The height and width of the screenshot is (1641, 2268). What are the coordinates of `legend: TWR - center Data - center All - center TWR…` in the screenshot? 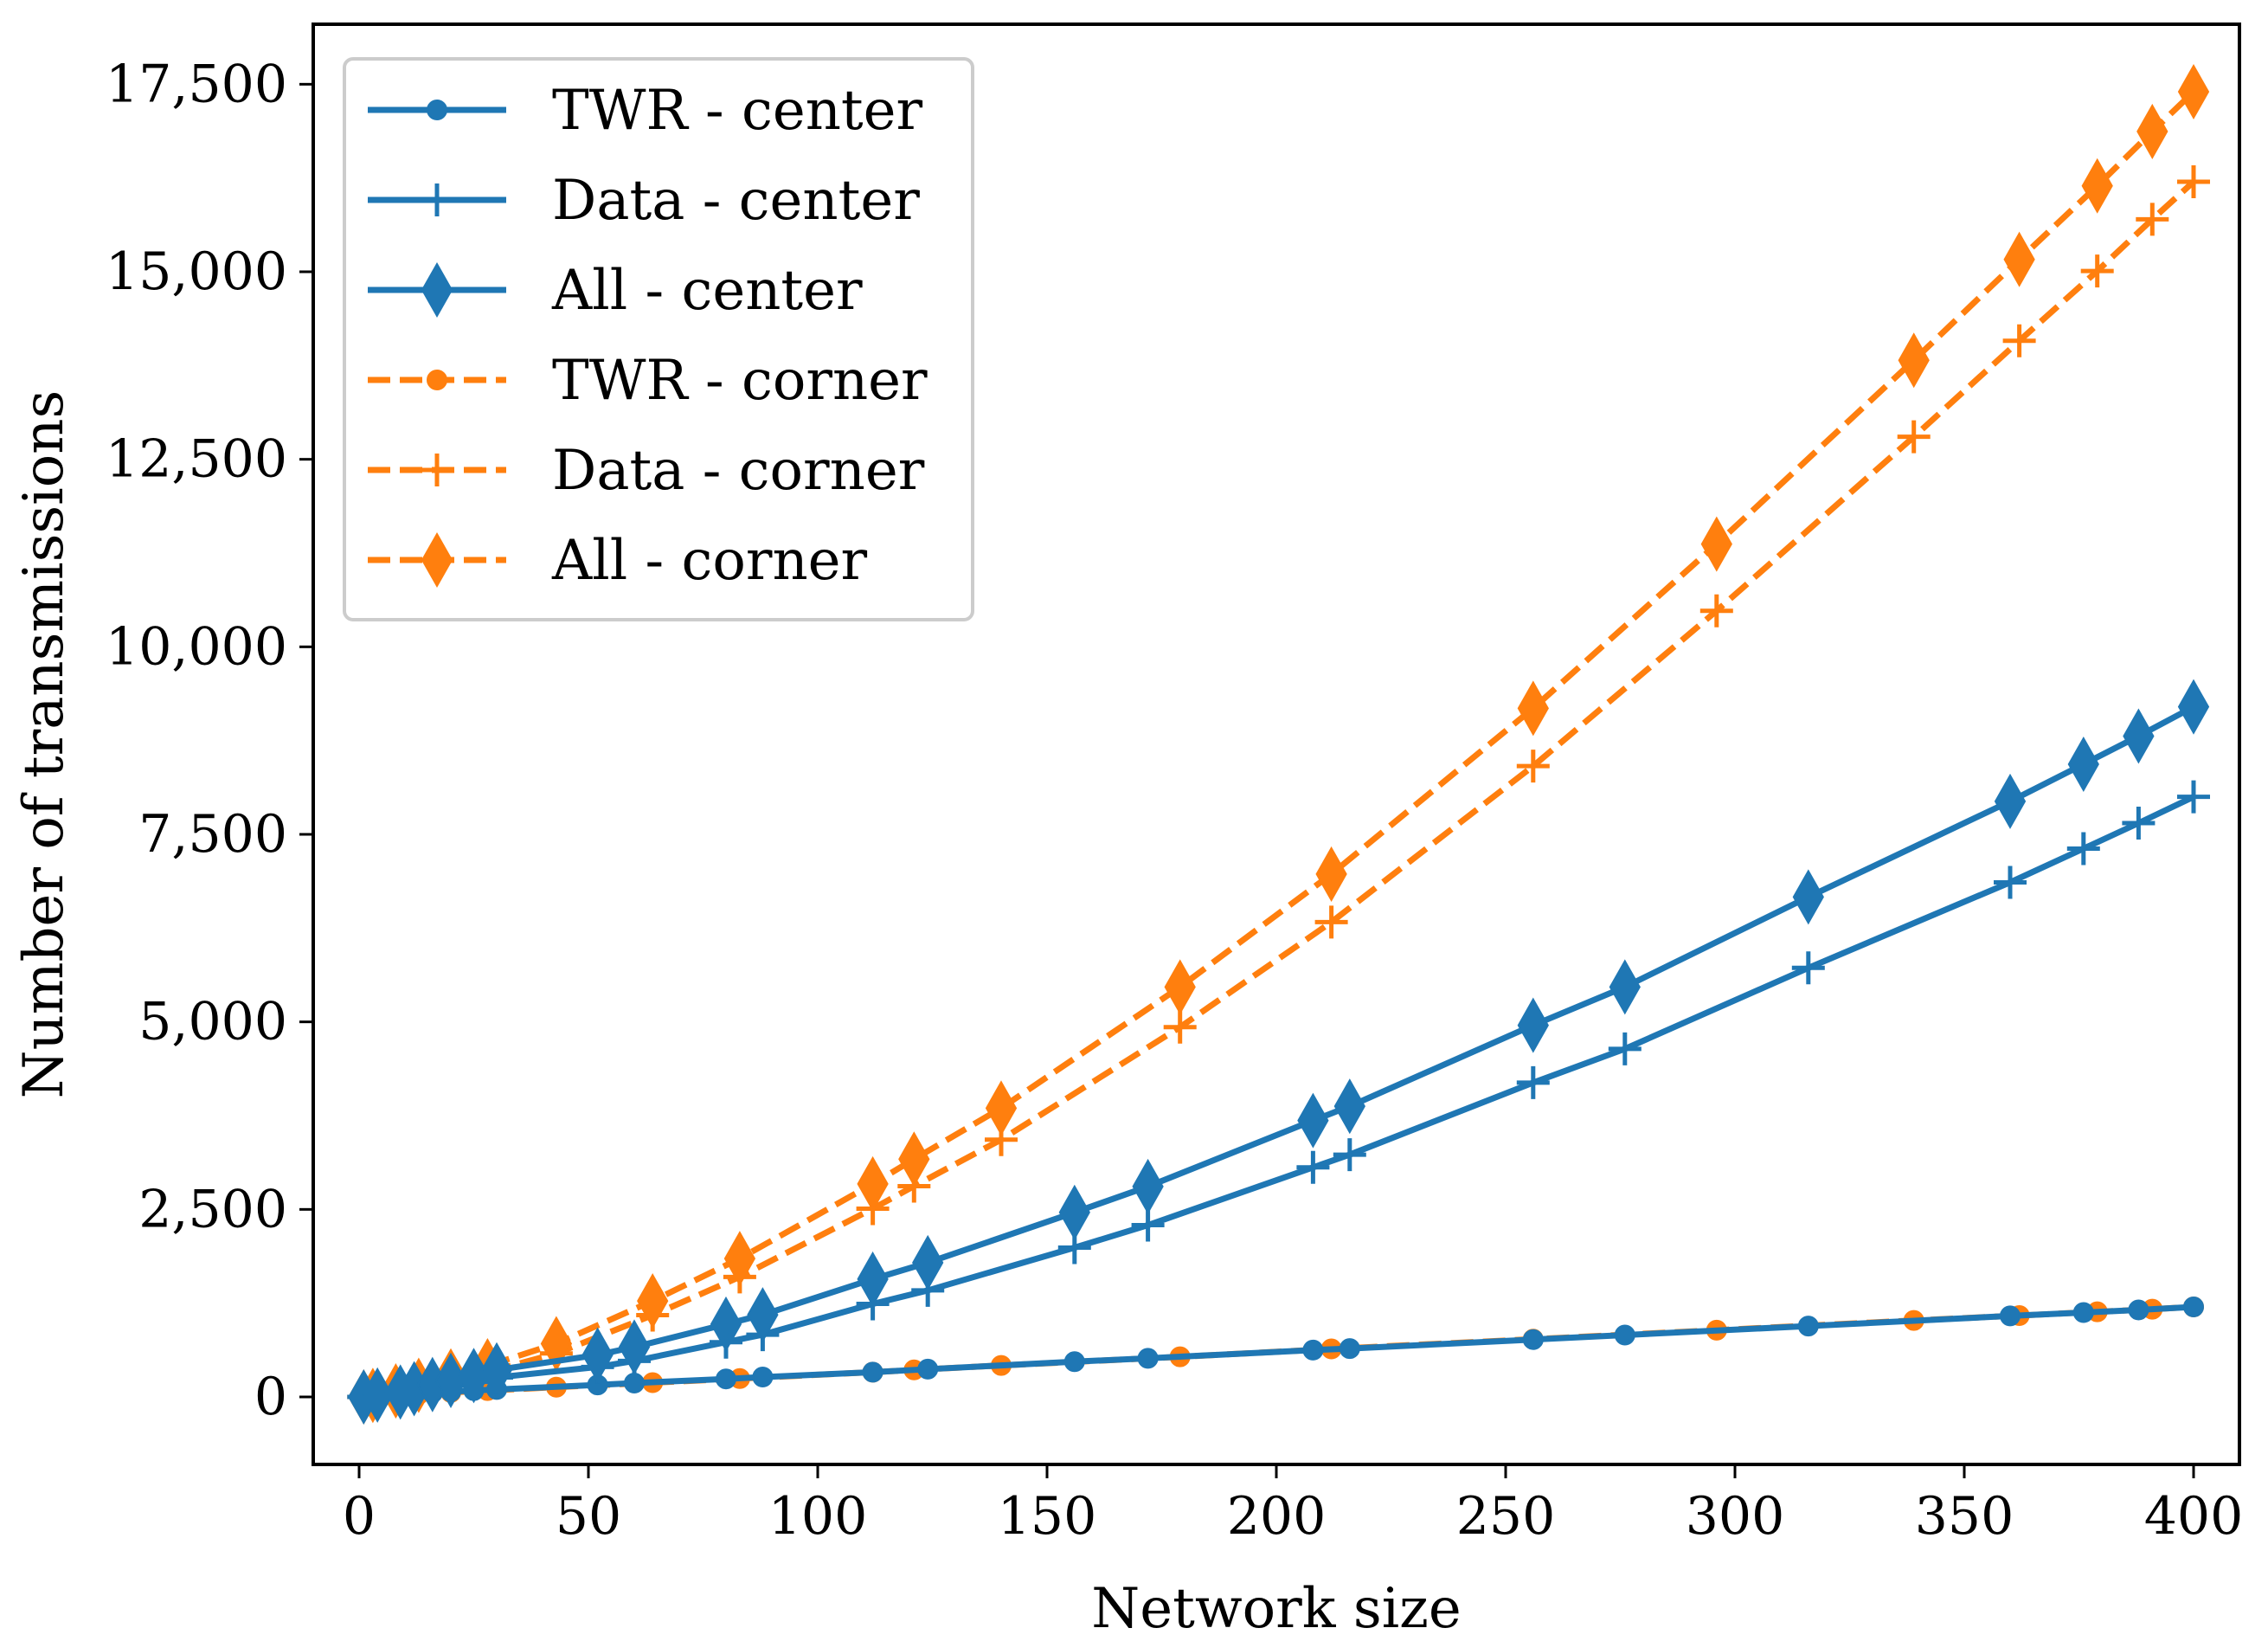 It's located at (658, 339).